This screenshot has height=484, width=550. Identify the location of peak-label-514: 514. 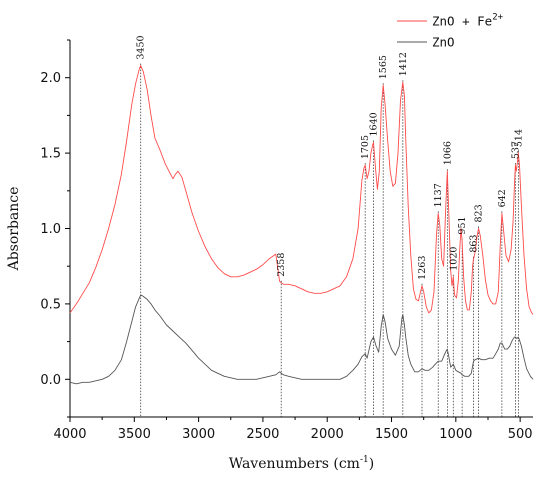
(518, 138).